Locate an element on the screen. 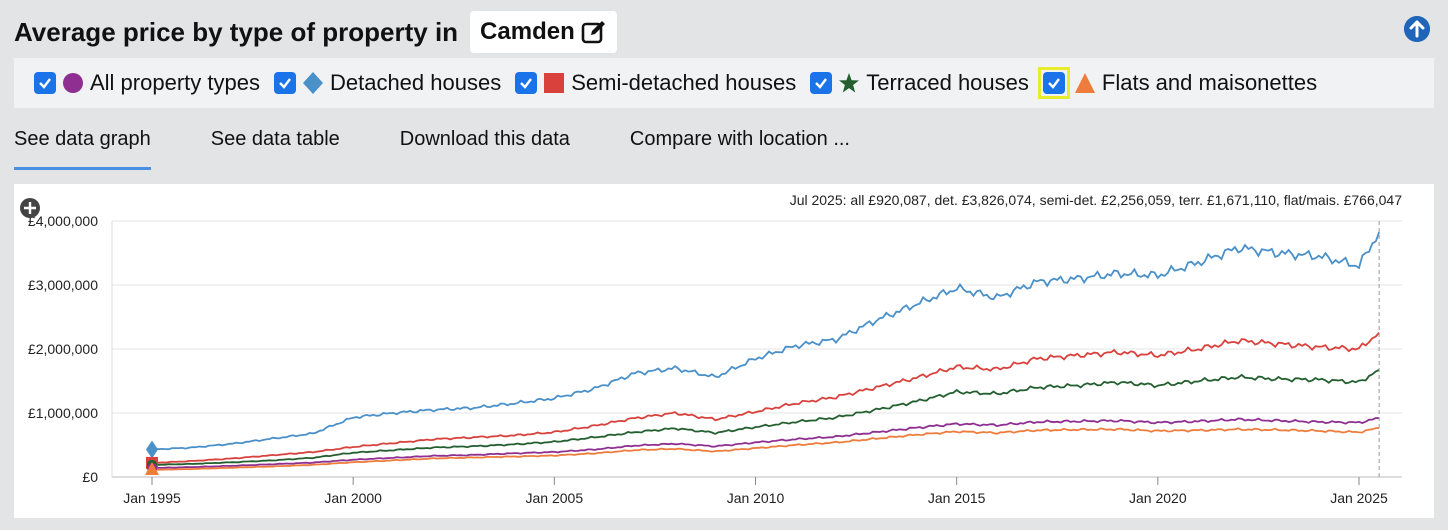 This screenshot has width=1448, height=530. edit-icon is located at coordinates (594, 32).